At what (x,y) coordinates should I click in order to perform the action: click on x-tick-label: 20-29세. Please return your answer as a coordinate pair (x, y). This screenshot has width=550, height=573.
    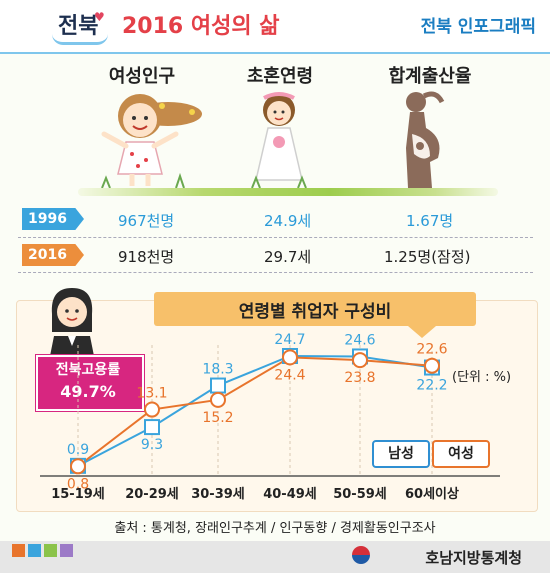
    Looking at the image, I should click on (152, 494).